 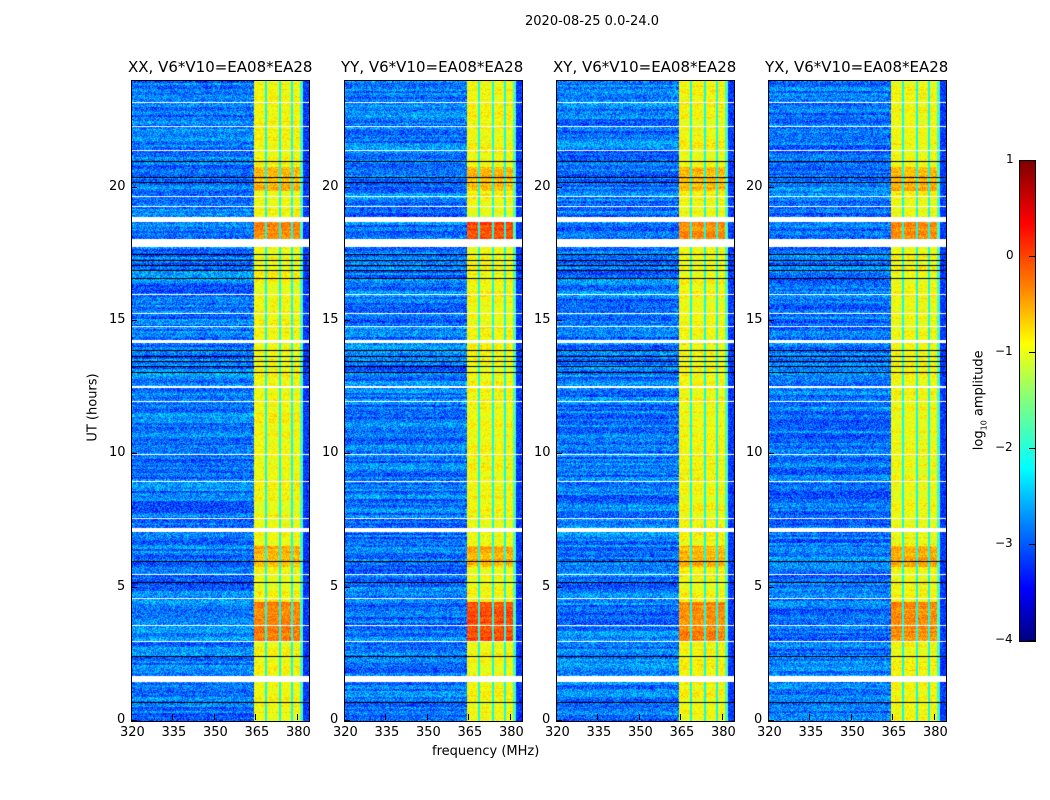 What do you see at coordinates (1004, 351) in the screenshot?
I see `colorbar-tick-label: −1` at bounding box center [1004, 351].